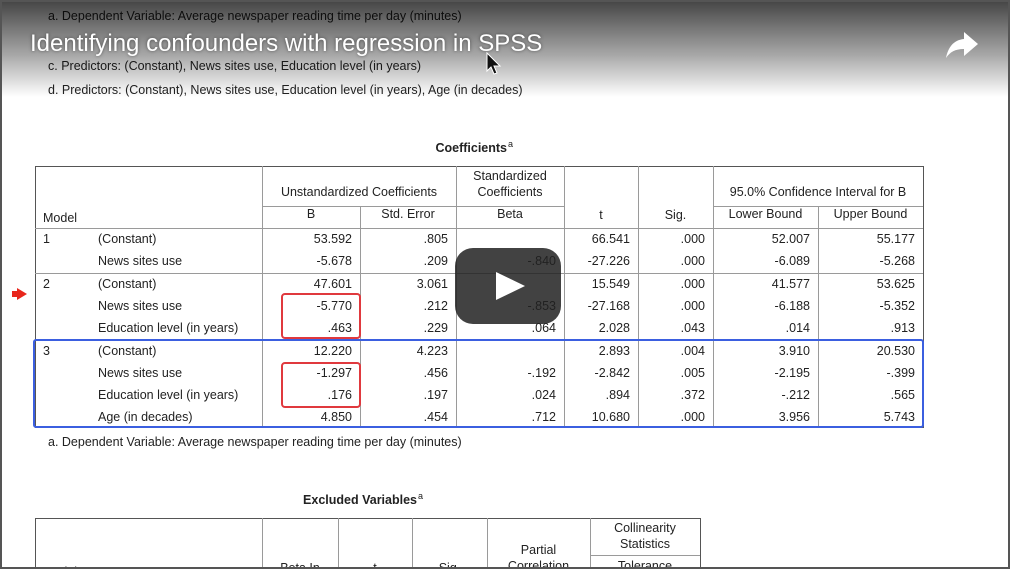  What do you see at coordinates (145, 417) in the screenshot?
I see `predictor: Age (in decades)` at bounding box center [145, 417].